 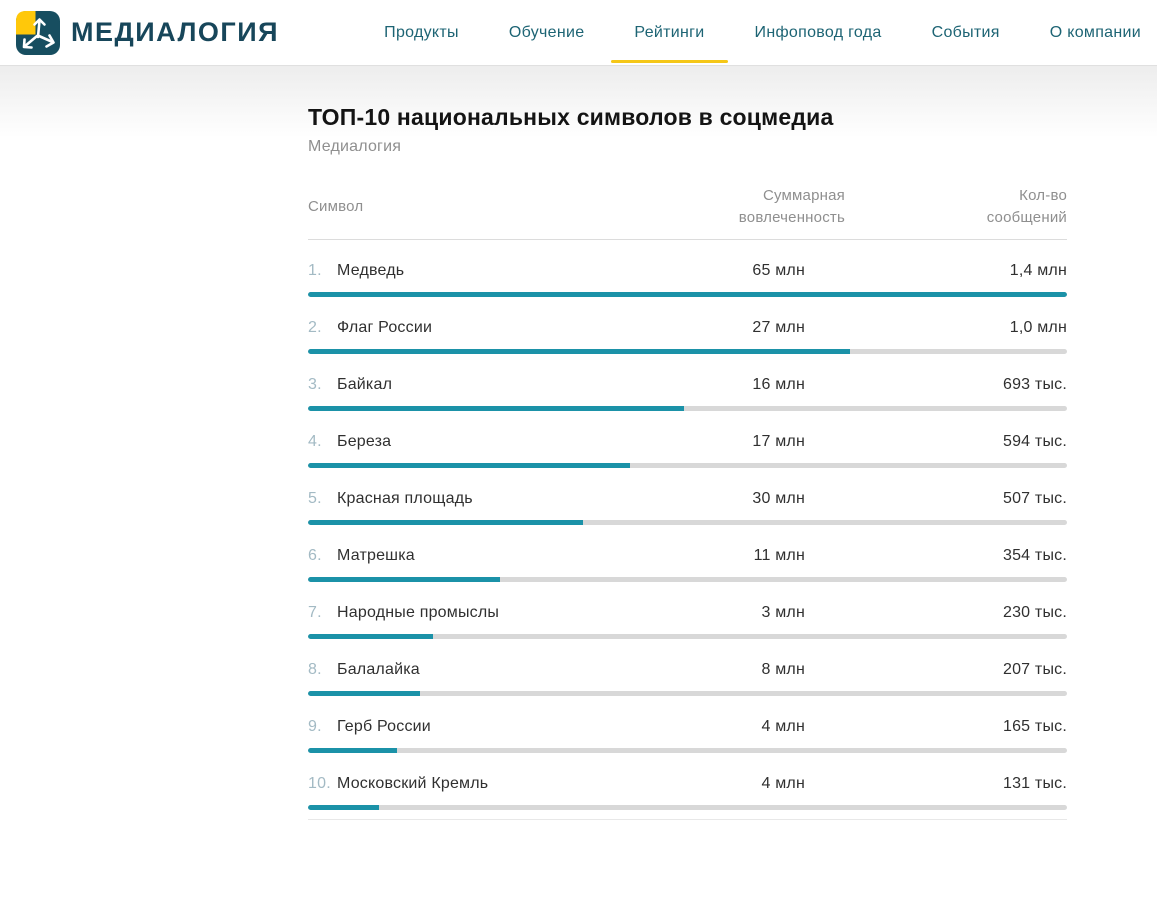 I want to click on brand-logo: МЕДИАЛОГИЯ, so click(x=148, y=32).